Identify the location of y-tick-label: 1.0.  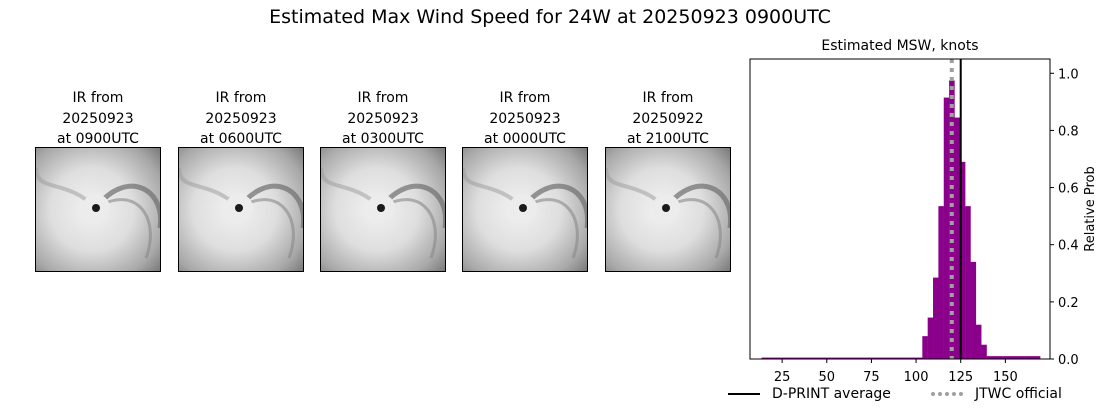
(1068, 74).